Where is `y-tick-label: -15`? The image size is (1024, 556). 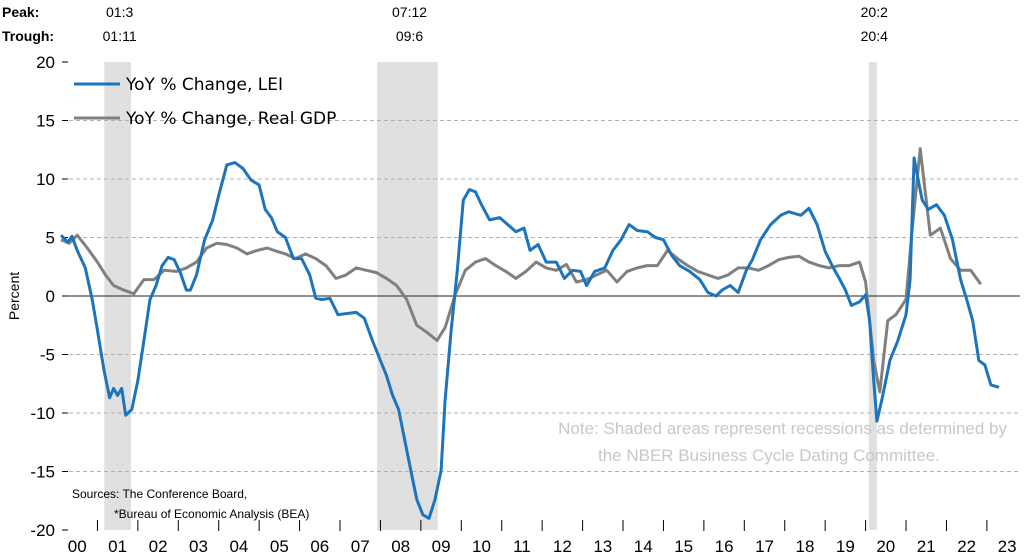
y-tick-label: -15 is located at coordinates (42, 472).